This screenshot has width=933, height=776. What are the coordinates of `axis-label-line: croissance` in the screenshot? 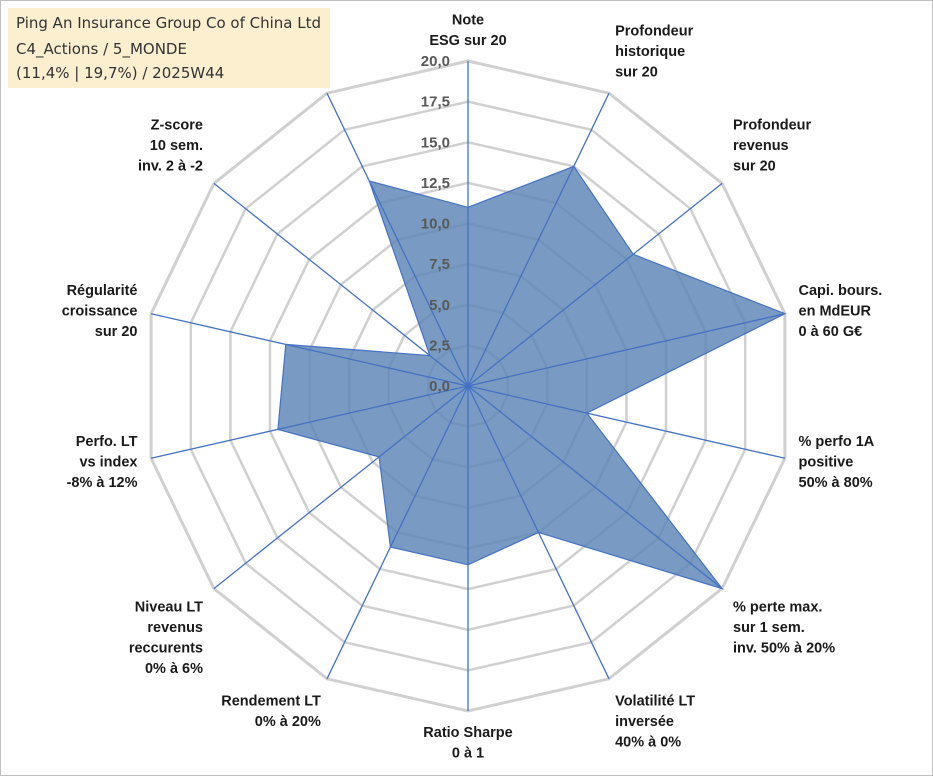 It's located at (100, 312).